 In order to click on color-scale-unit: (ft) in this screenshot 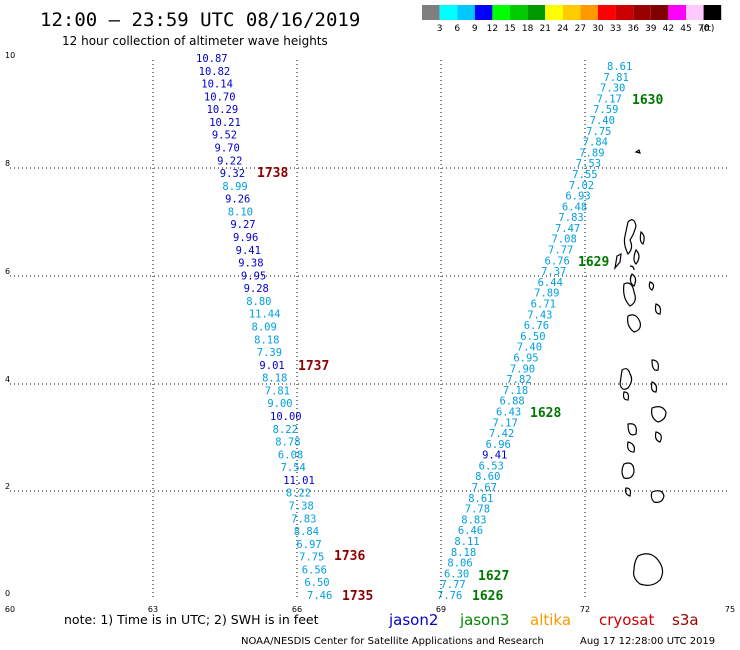, I will do `click(708, 29)`.